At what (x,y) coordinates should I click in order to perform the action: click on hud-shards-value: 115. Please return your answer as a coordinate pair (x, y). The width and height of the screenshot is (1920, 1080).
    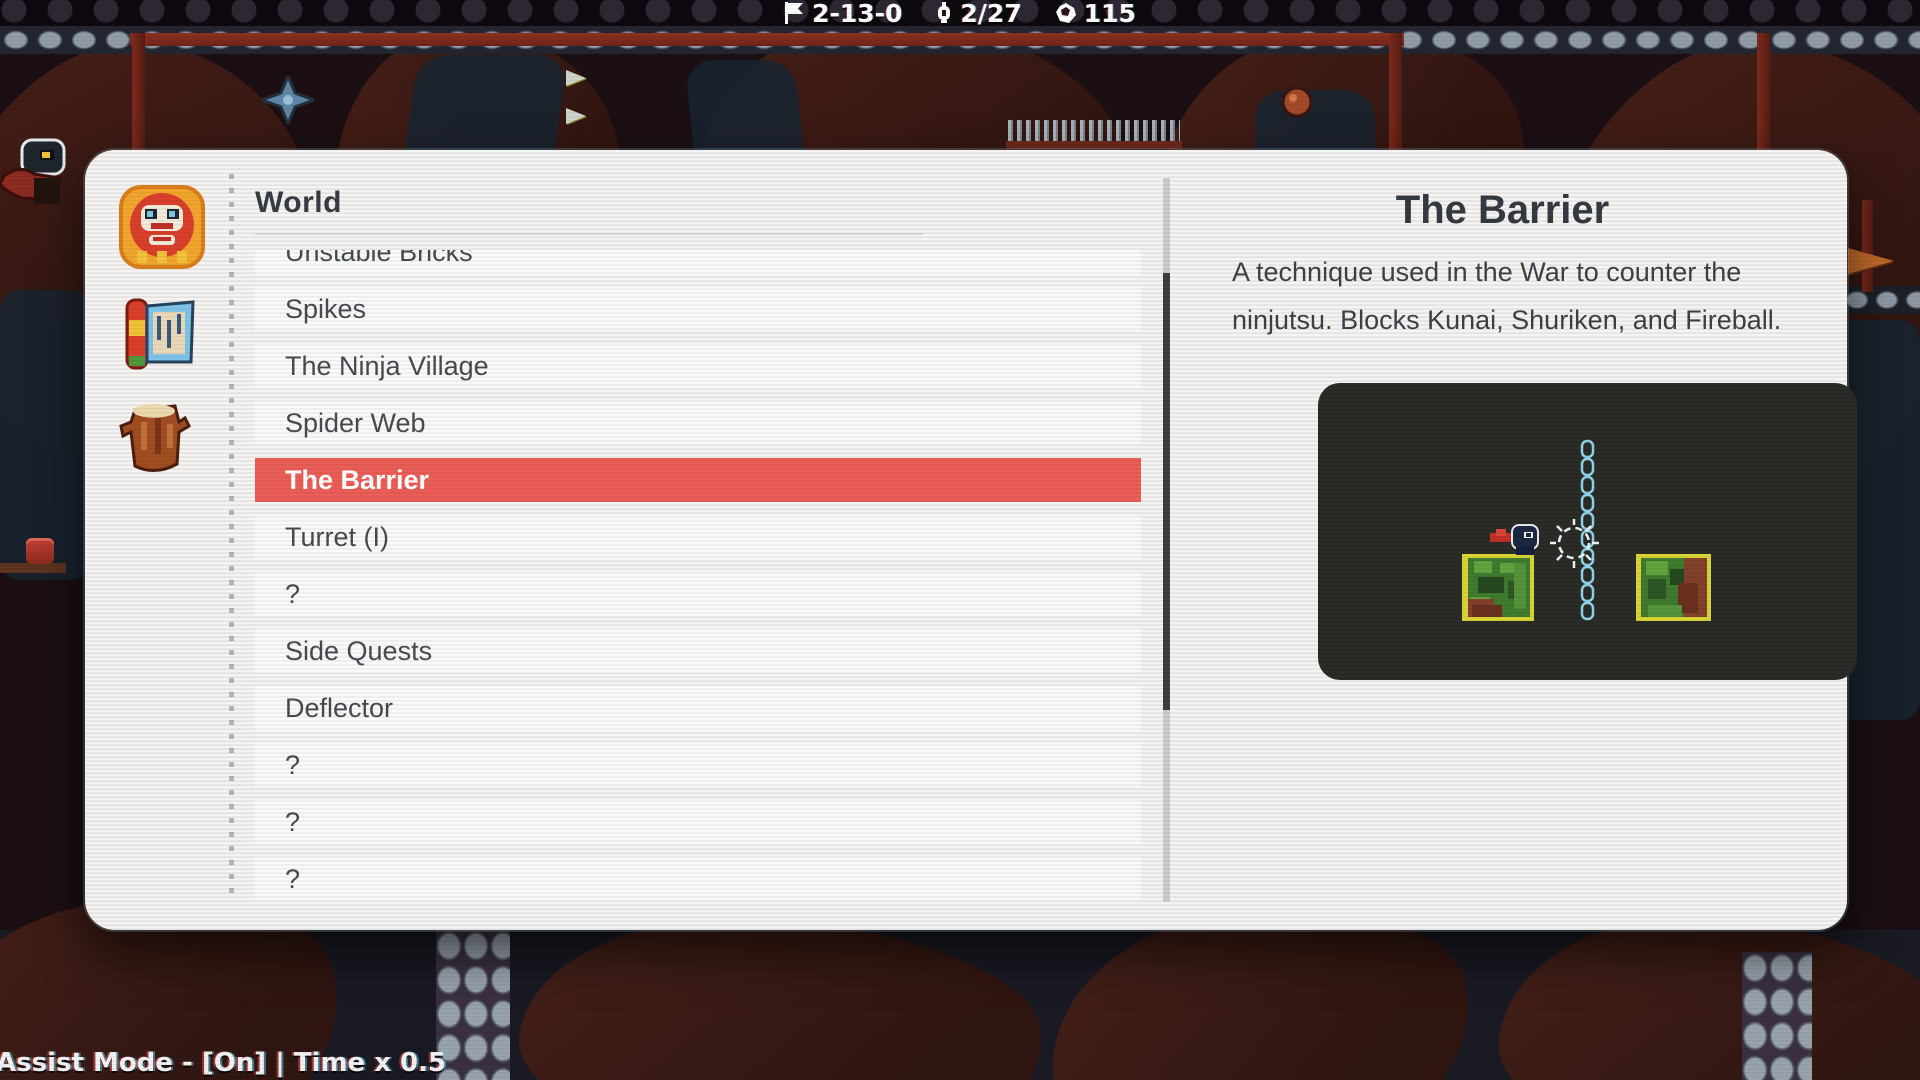
    Looking at the image, I should click on (1109, 14).